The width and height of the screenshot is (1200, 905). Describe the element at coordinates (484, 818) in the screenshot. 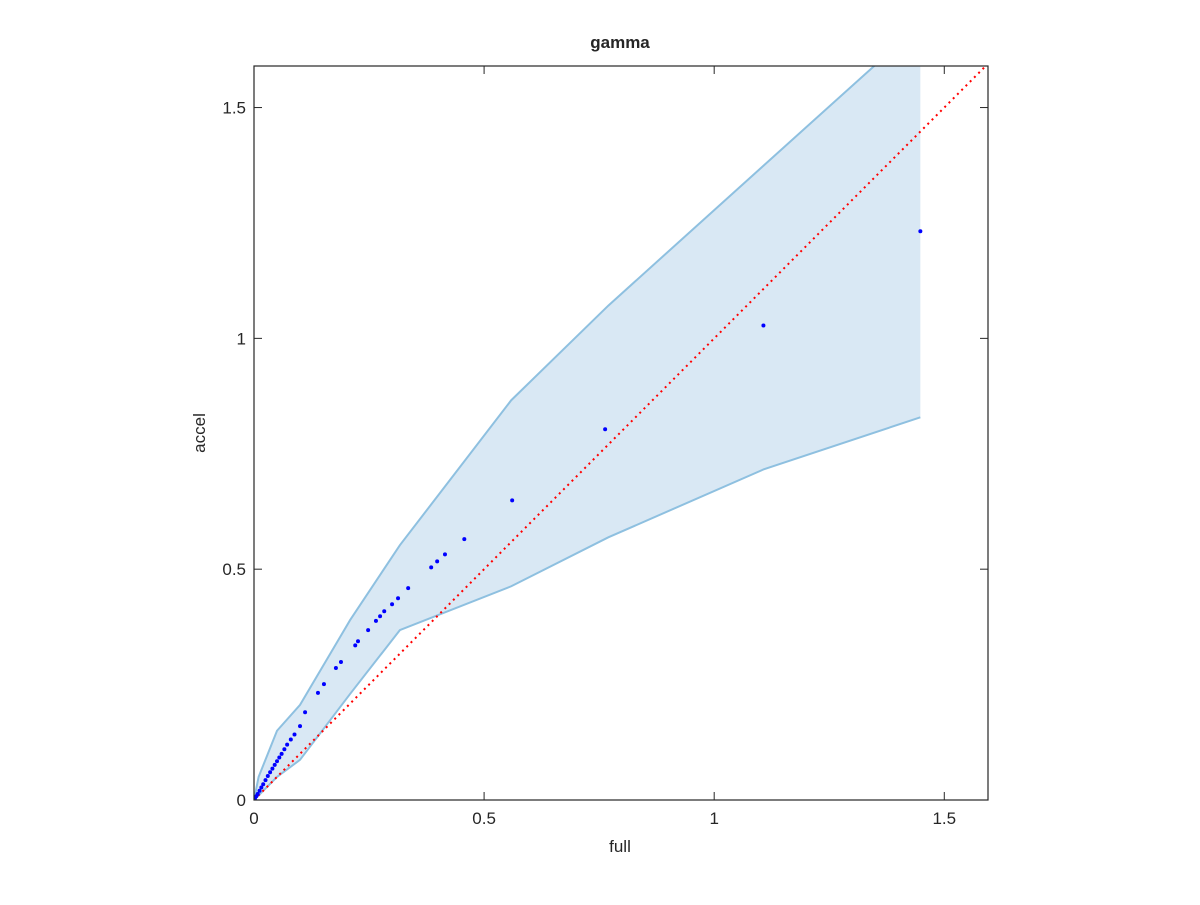

I see `x-tick-label: 0.5` at that location.